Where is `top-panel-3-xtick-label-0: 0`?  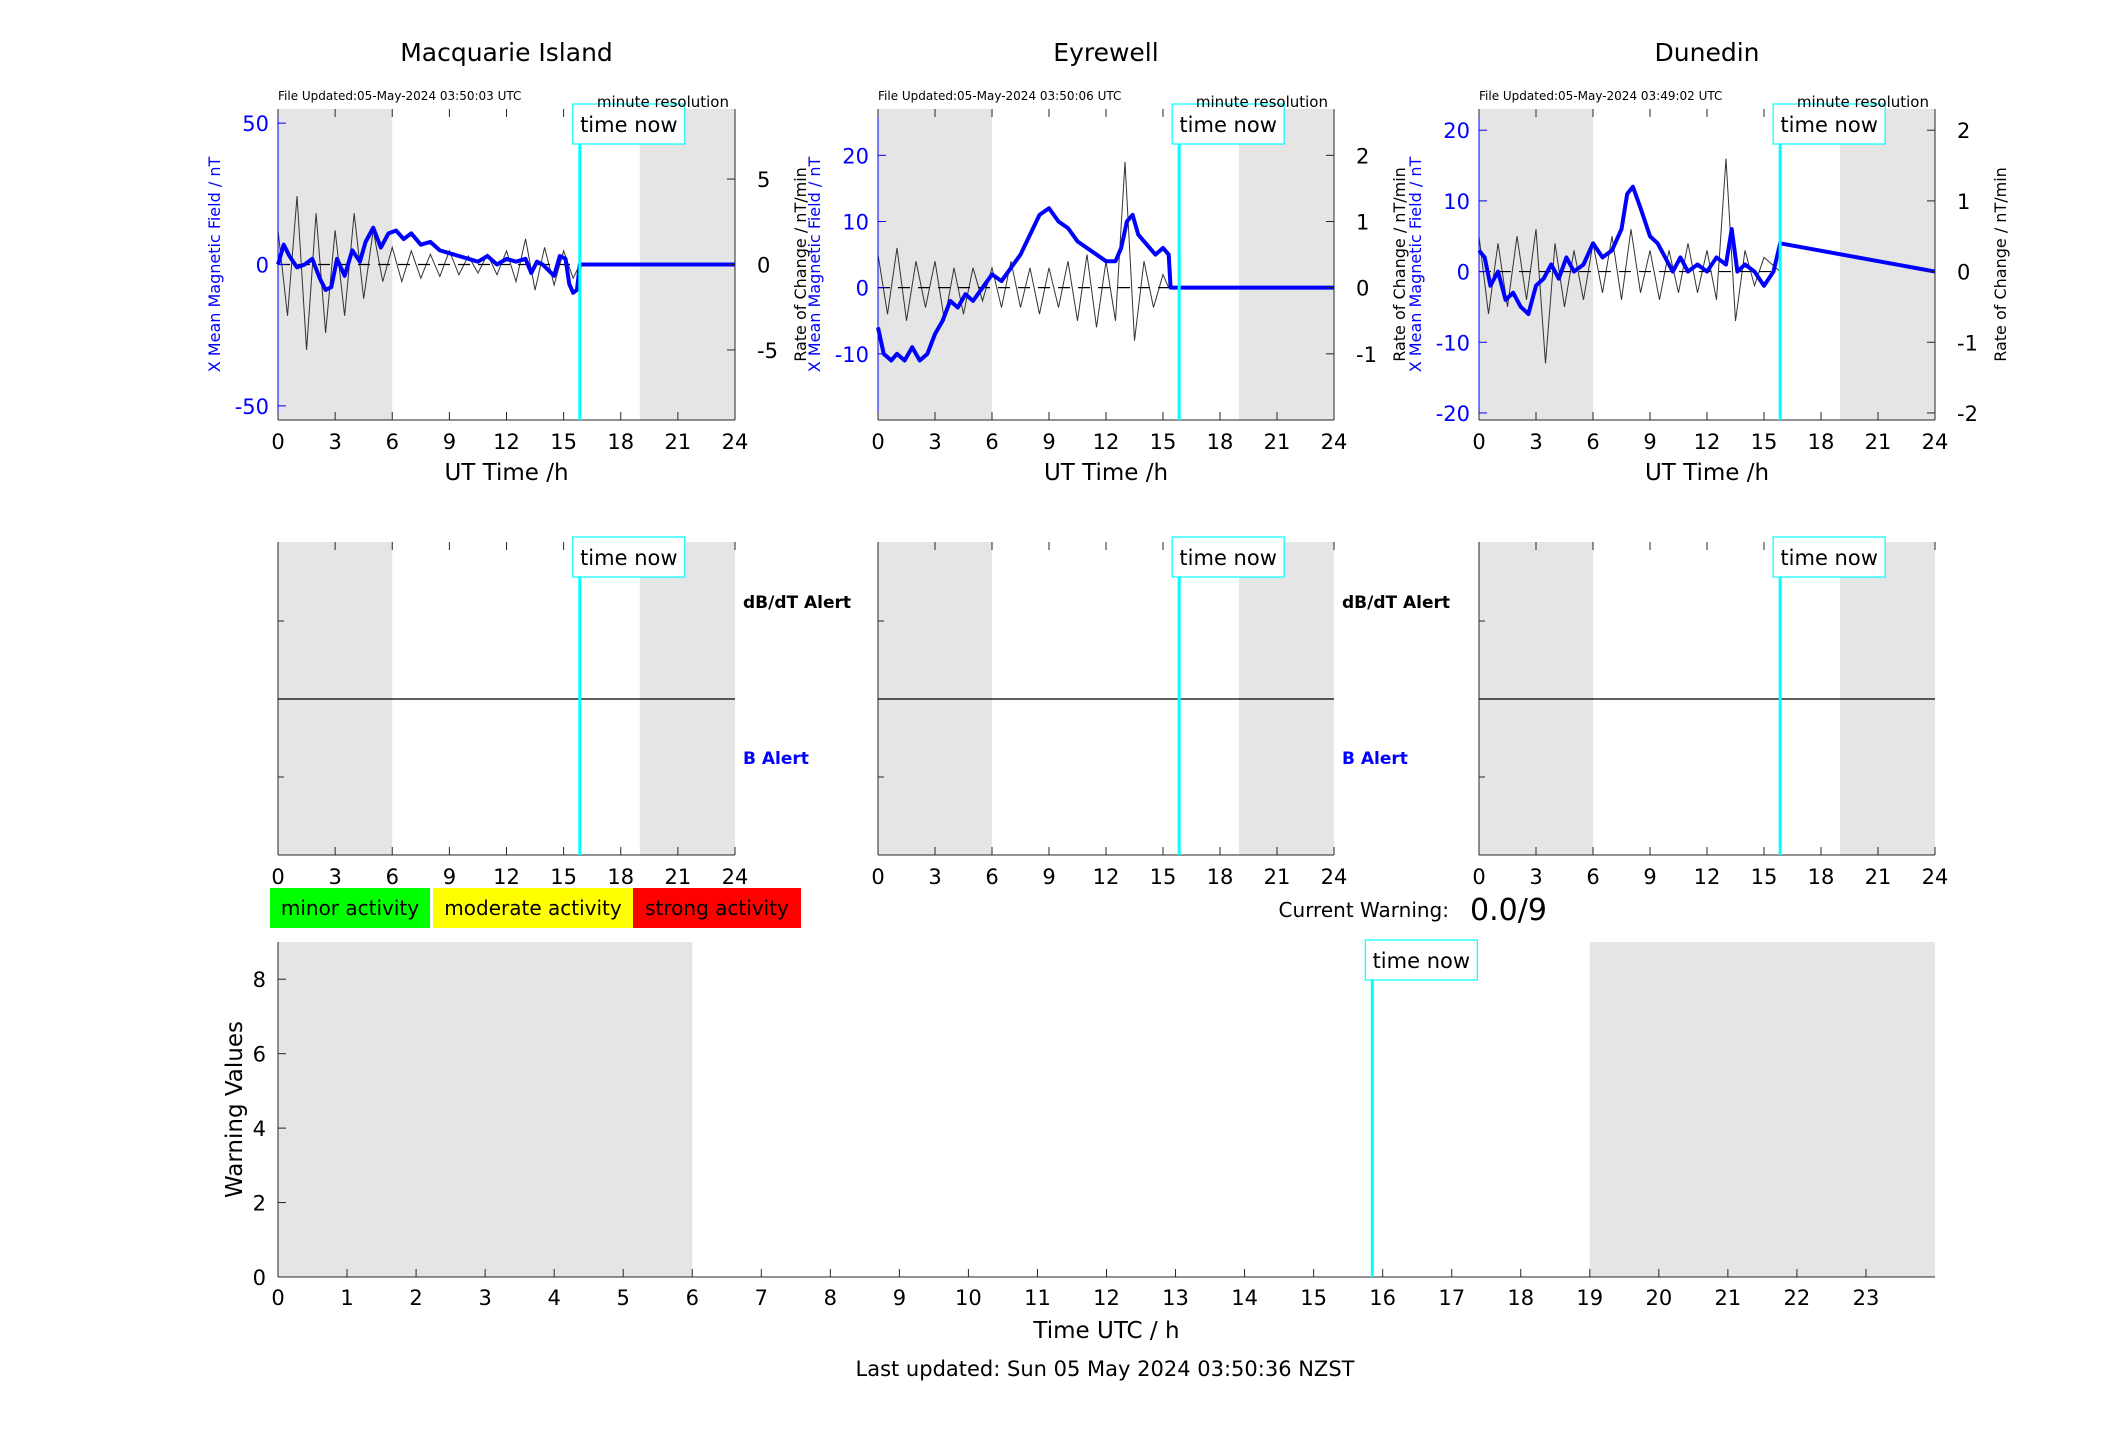
top-panel-3-xtick-label-0: 0 is located at coordinates (1478, 442).